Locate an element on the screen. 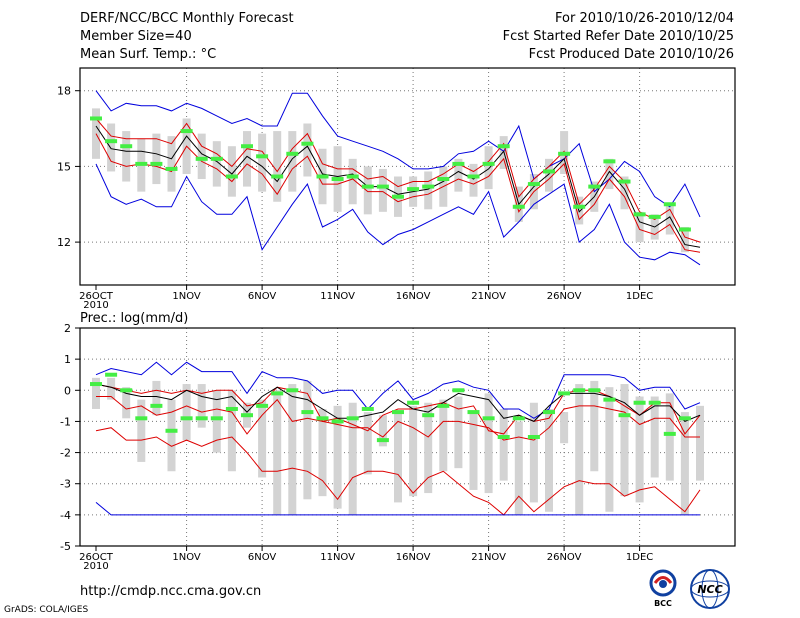 Image resolution: width=800 pixels, height=618 pixels. series-line-p25 is located at coordinates (398, 193).